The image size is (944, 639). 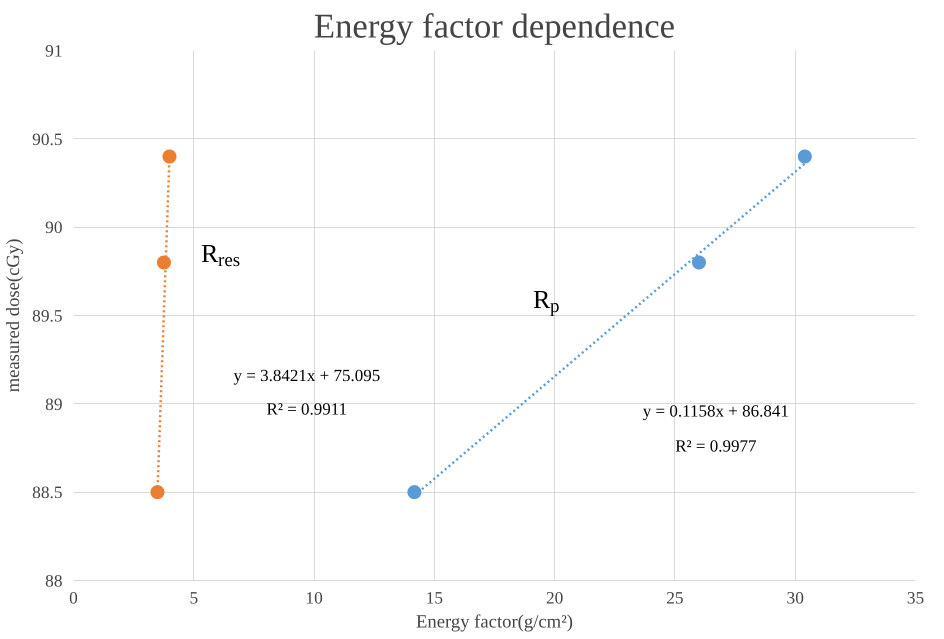 What do you see at coordinates (795, 598) in the screenshot?
I see `x-tick-label: 30` at bounding box center [795, 598].